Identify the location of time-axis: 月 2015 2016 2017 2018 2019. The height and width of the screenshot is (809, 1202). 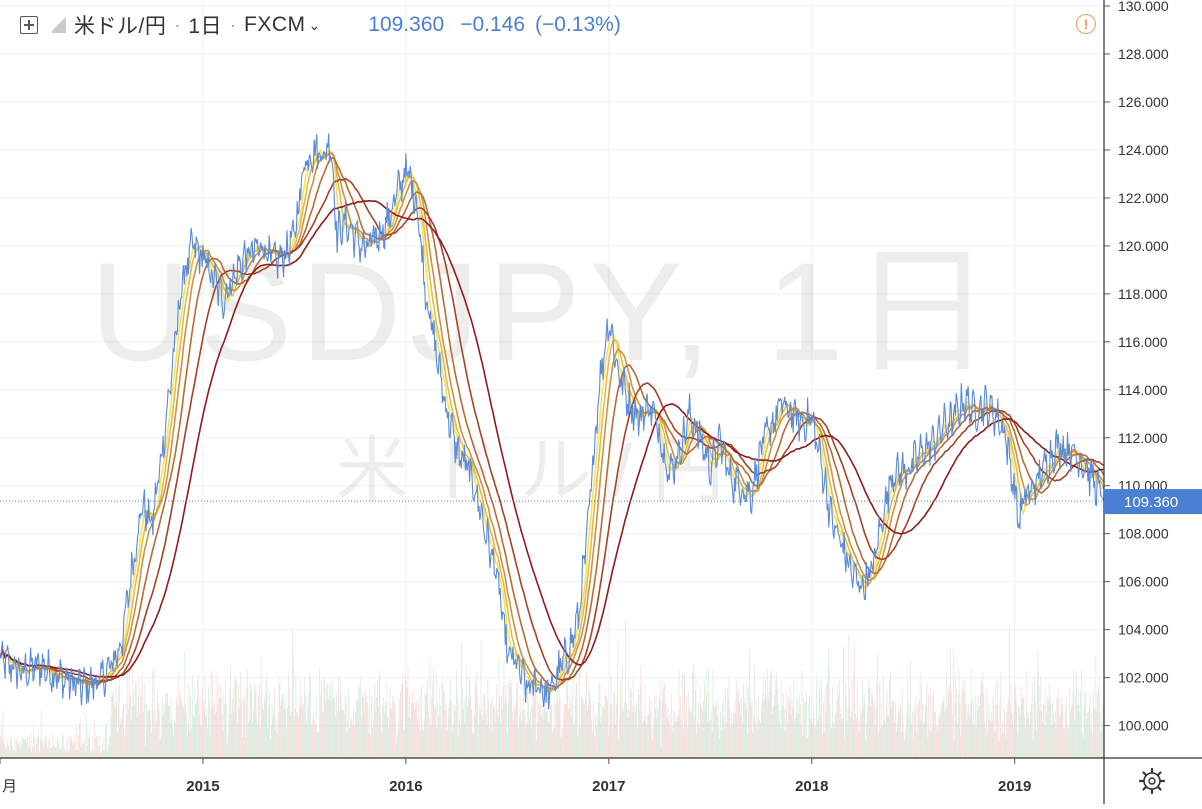
(515, 776).